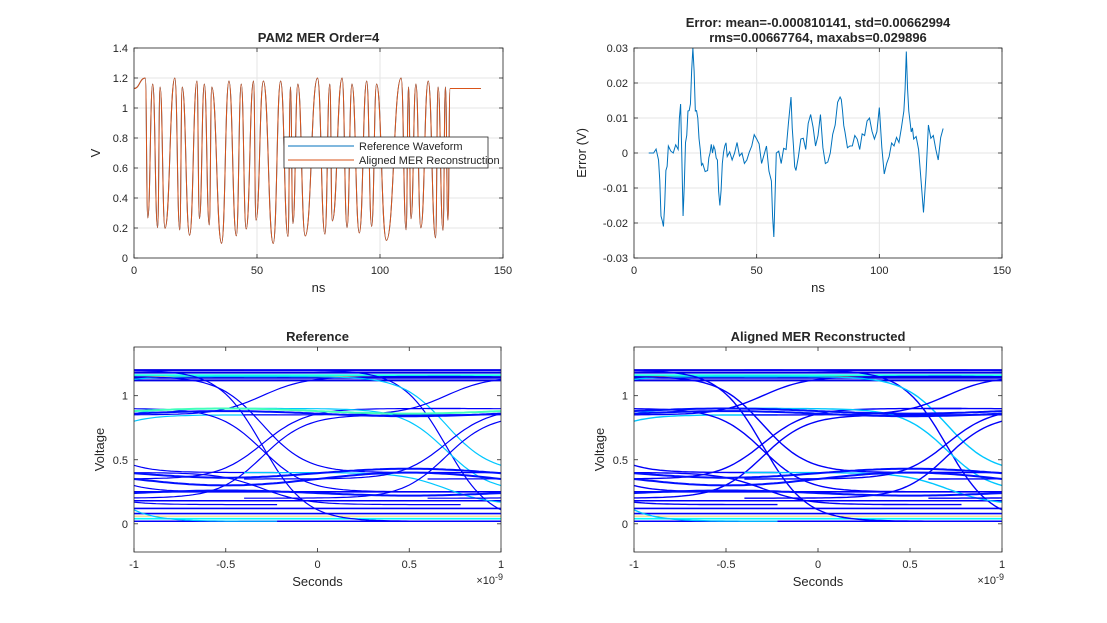  I want to click on chart-title: rms=0.00667764, maxabs=0.029896, so click(818, 37).